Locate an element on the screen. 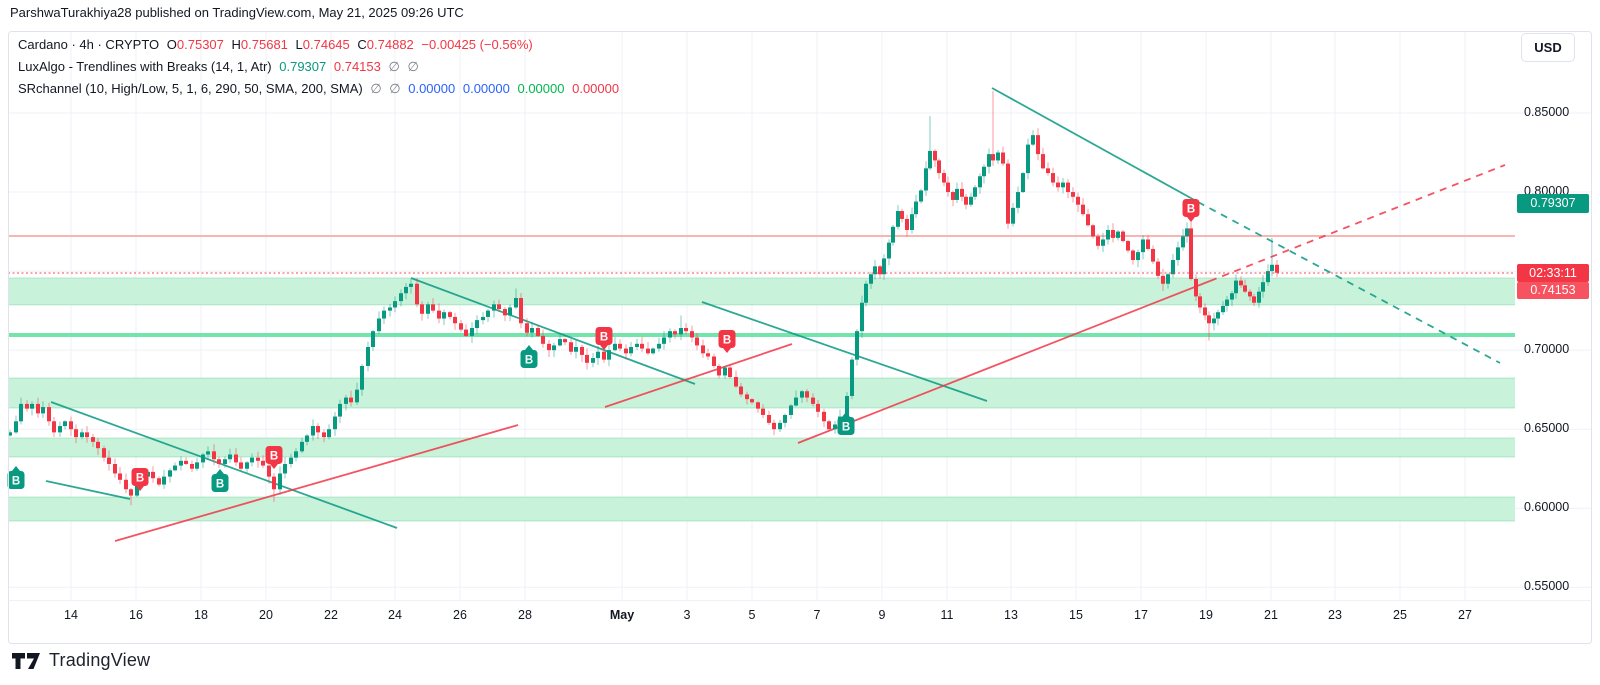 The width and height of the screenshot is (1600, 685). tradingview-logo-icon is located at coordinates (26, 660).